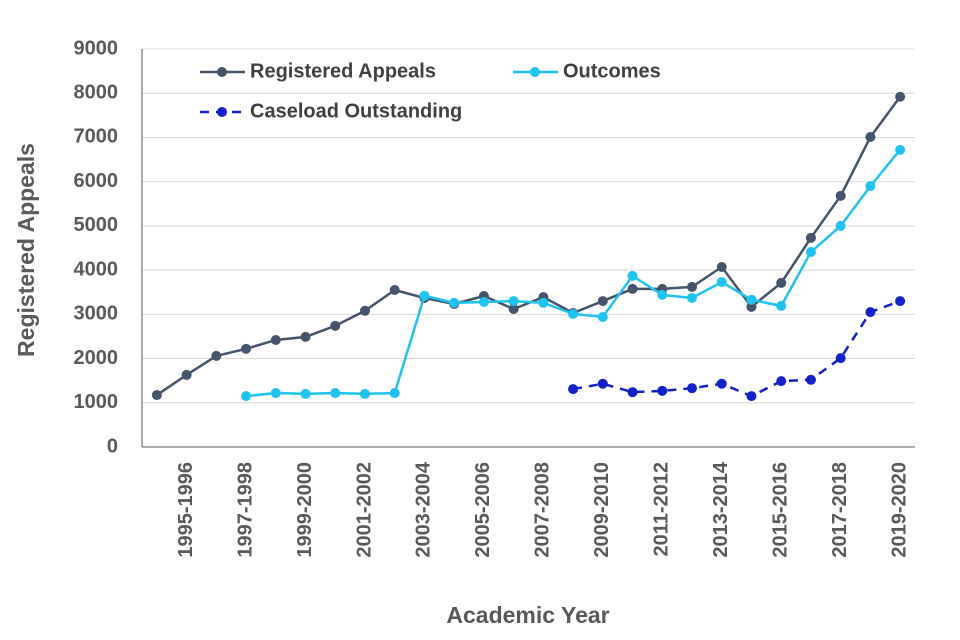 Image resolution: width=960 pixels, height=640 pixels. I want to click on y-tick-label: 4000, so click(96, 269).